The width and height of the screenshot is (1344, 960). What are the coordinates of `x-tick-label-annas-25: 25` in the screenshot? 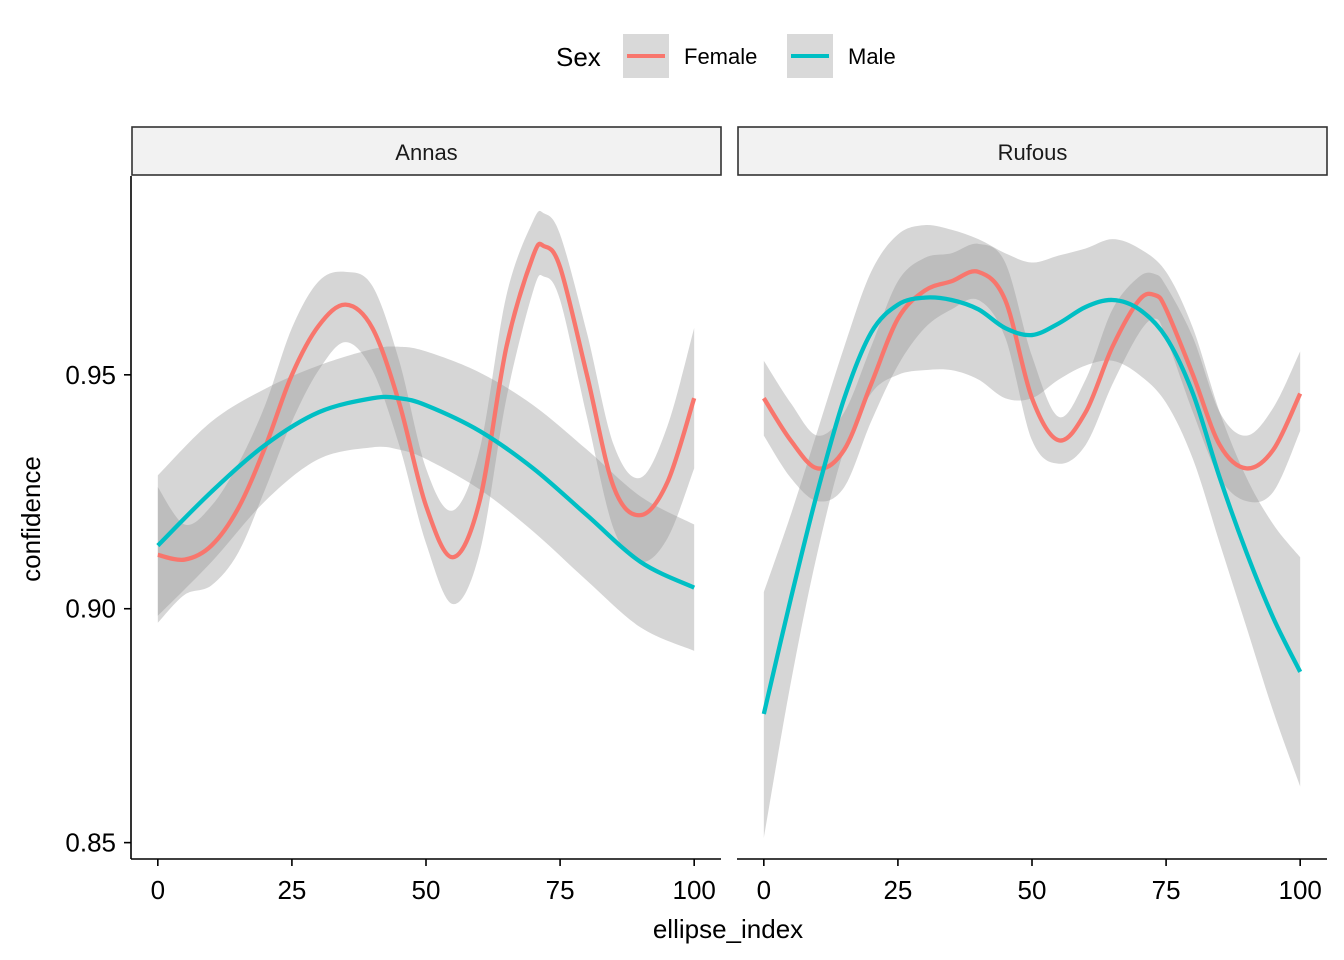 It's located at (291, 890).